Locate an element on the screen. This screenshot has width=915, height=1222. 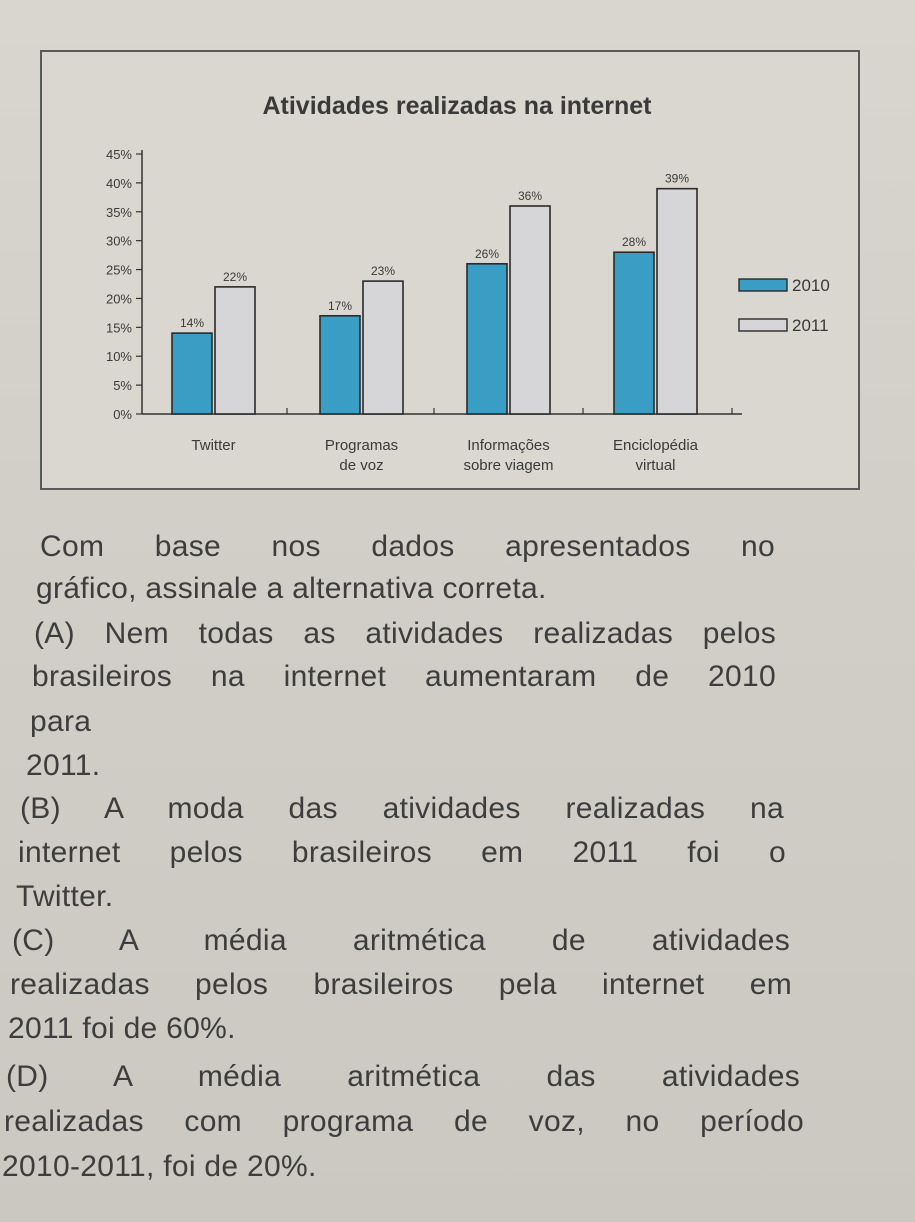
legend-swatch-2010 is located at coordinates (763, 285).